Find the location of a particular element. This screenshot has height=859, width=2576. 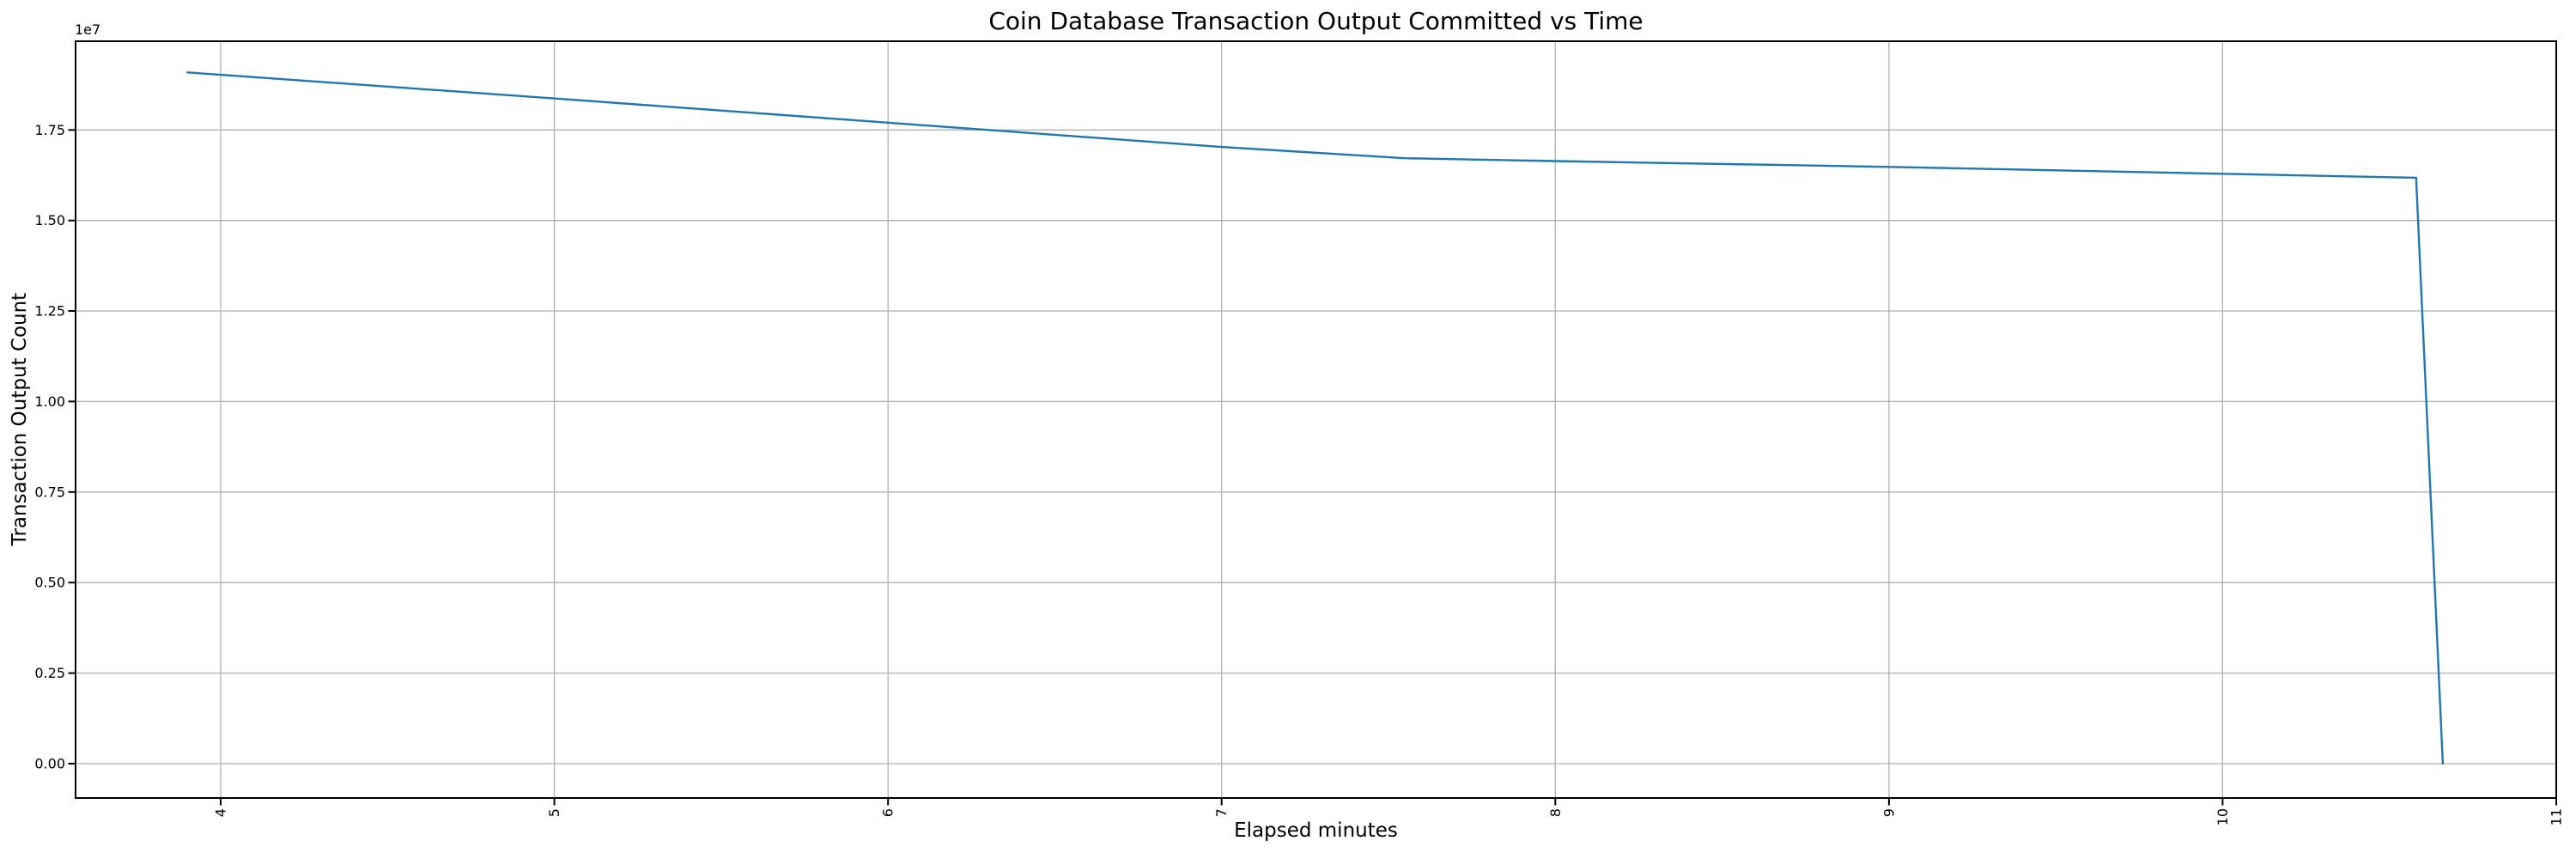

y-tick-label: 1.50 is located at coordinates (49, 220).